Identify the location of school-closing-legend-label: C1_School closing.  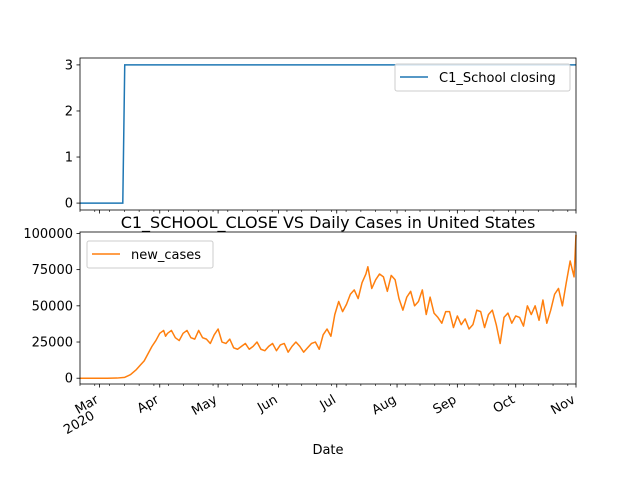
(497, 78).